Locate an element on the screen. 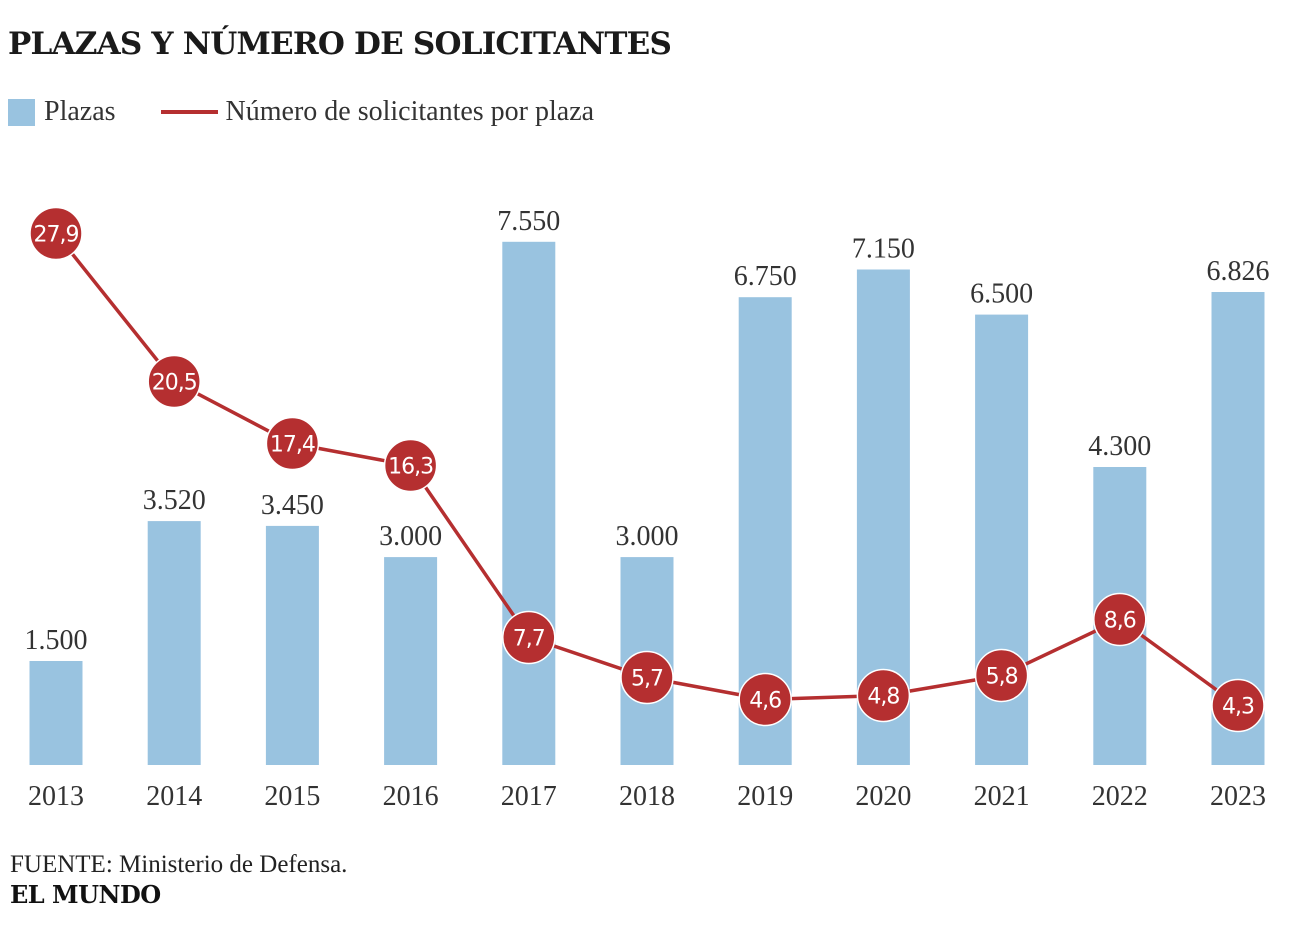 This screenshot has height=932, width=1292. point-2015 is located at coordinates (292, 443).